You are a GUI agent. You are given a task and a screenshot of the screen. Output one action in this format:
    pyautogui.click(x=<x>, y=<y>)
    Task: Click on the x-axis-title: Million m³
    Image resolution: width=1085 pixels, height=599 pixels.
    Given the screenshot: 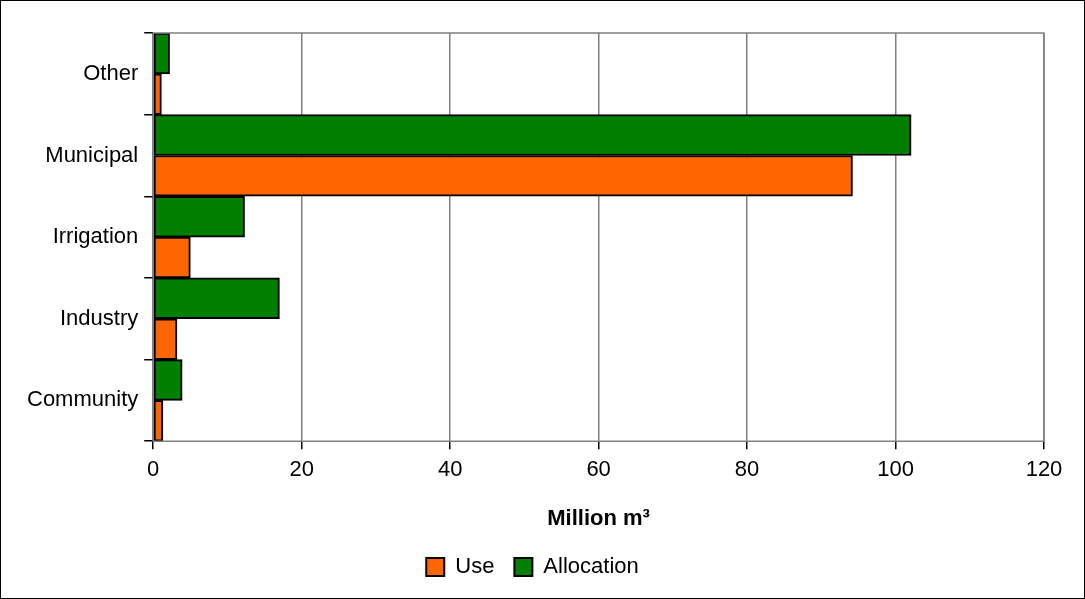 What is the action you would take?
    pyautogui.click(x=598, y=517)
    